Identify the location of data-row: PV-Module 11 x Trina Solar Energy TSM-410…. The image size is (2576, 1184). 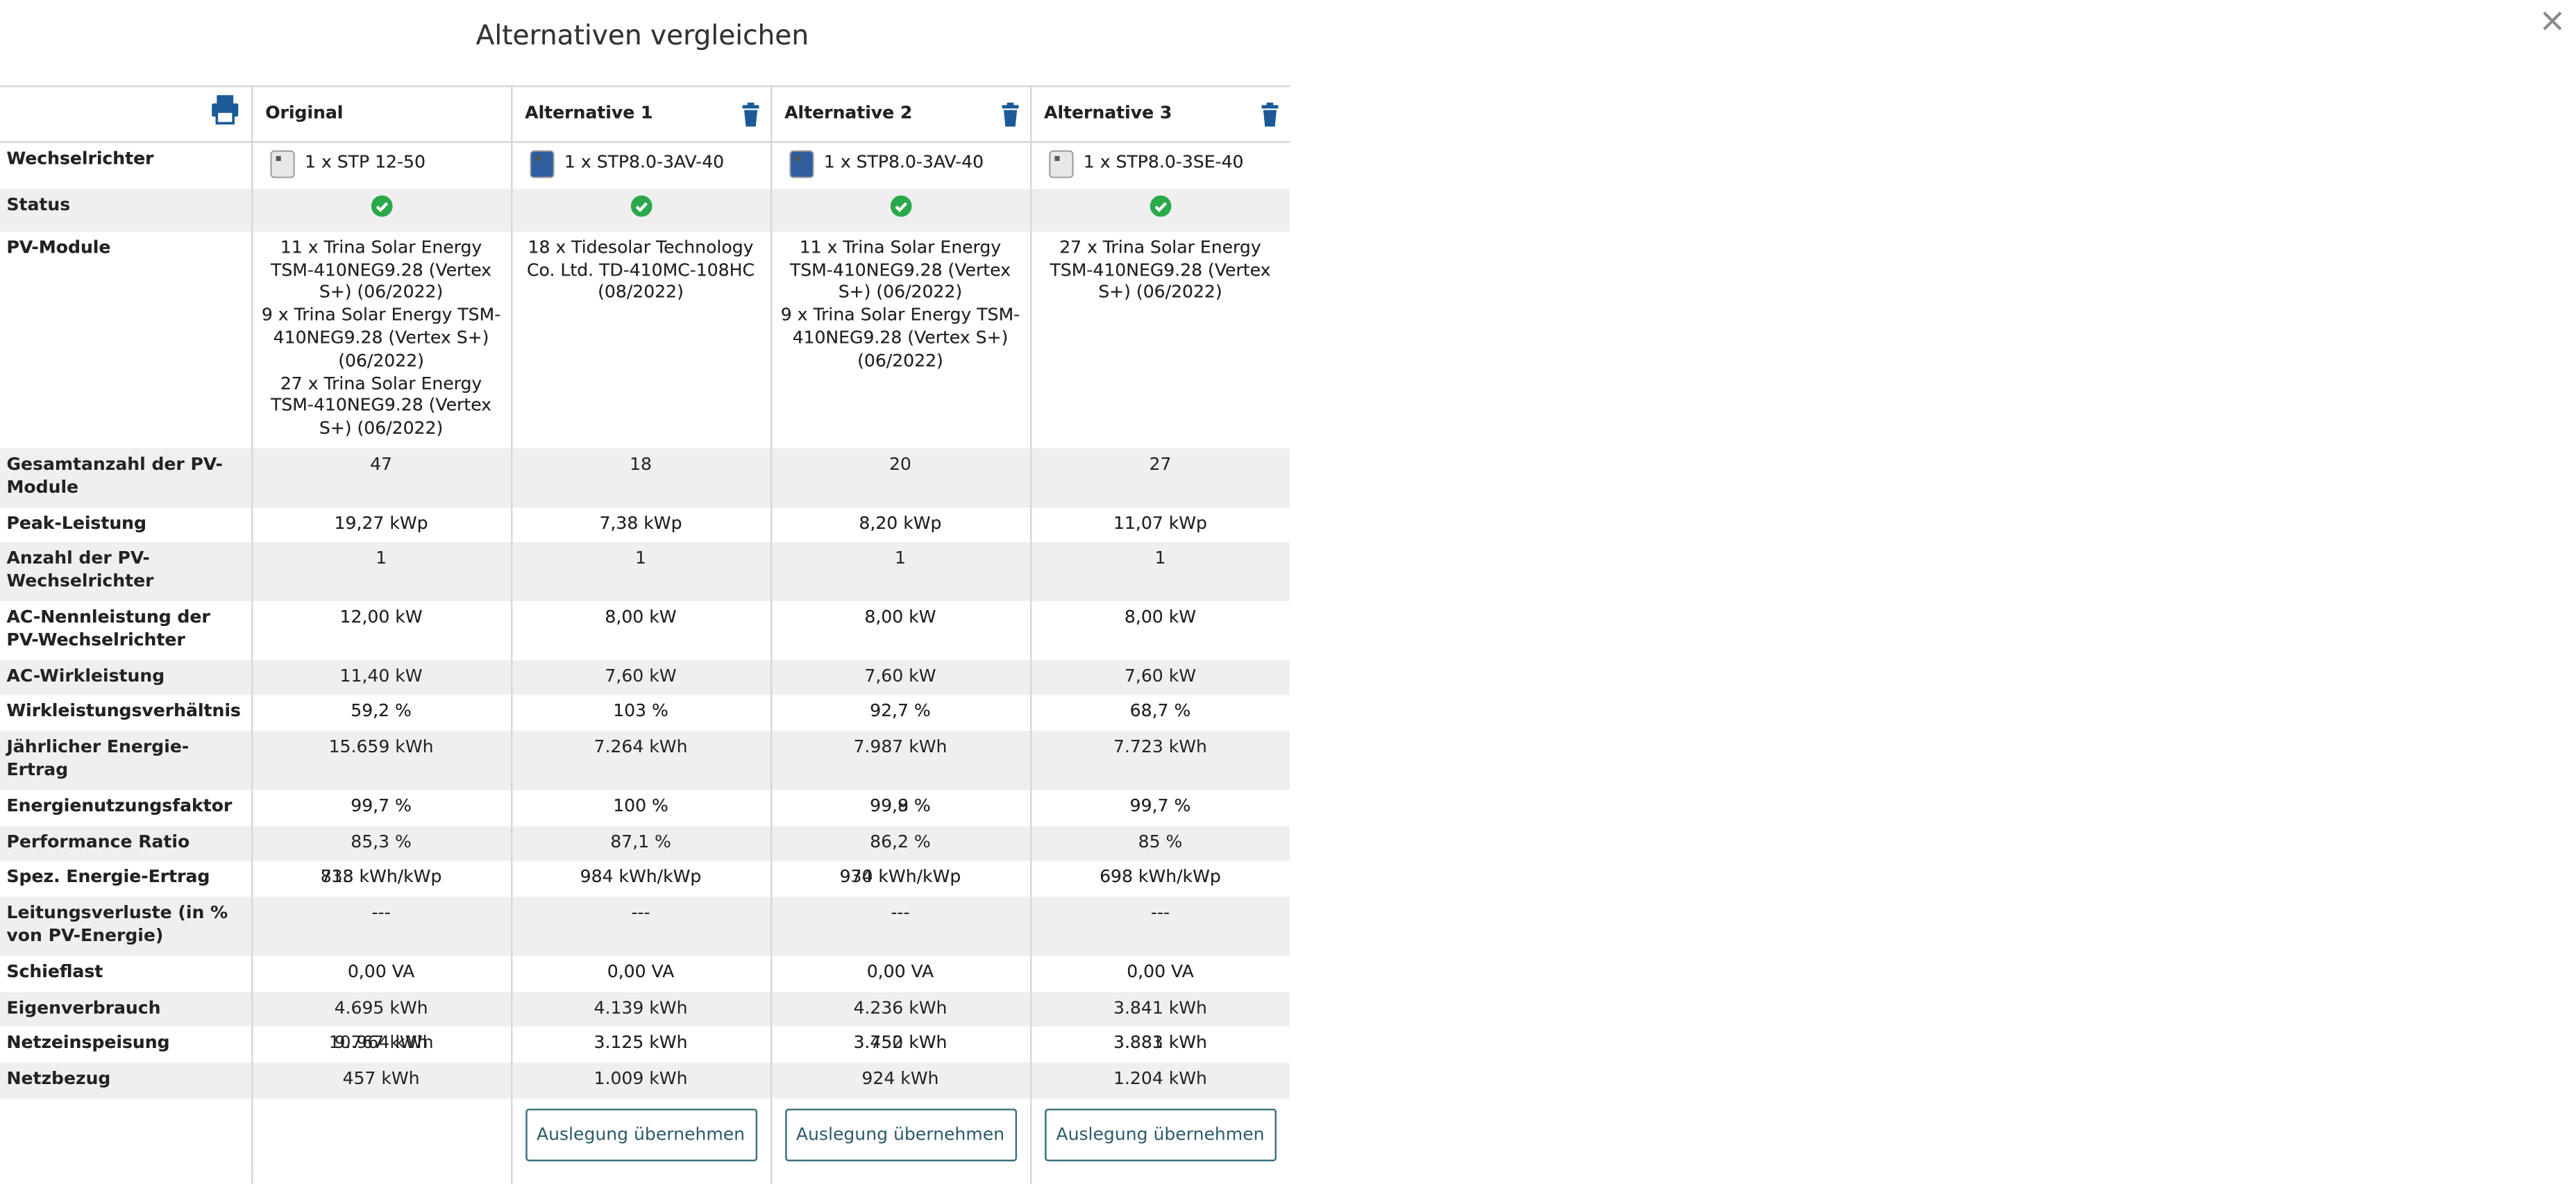
(645, 340).